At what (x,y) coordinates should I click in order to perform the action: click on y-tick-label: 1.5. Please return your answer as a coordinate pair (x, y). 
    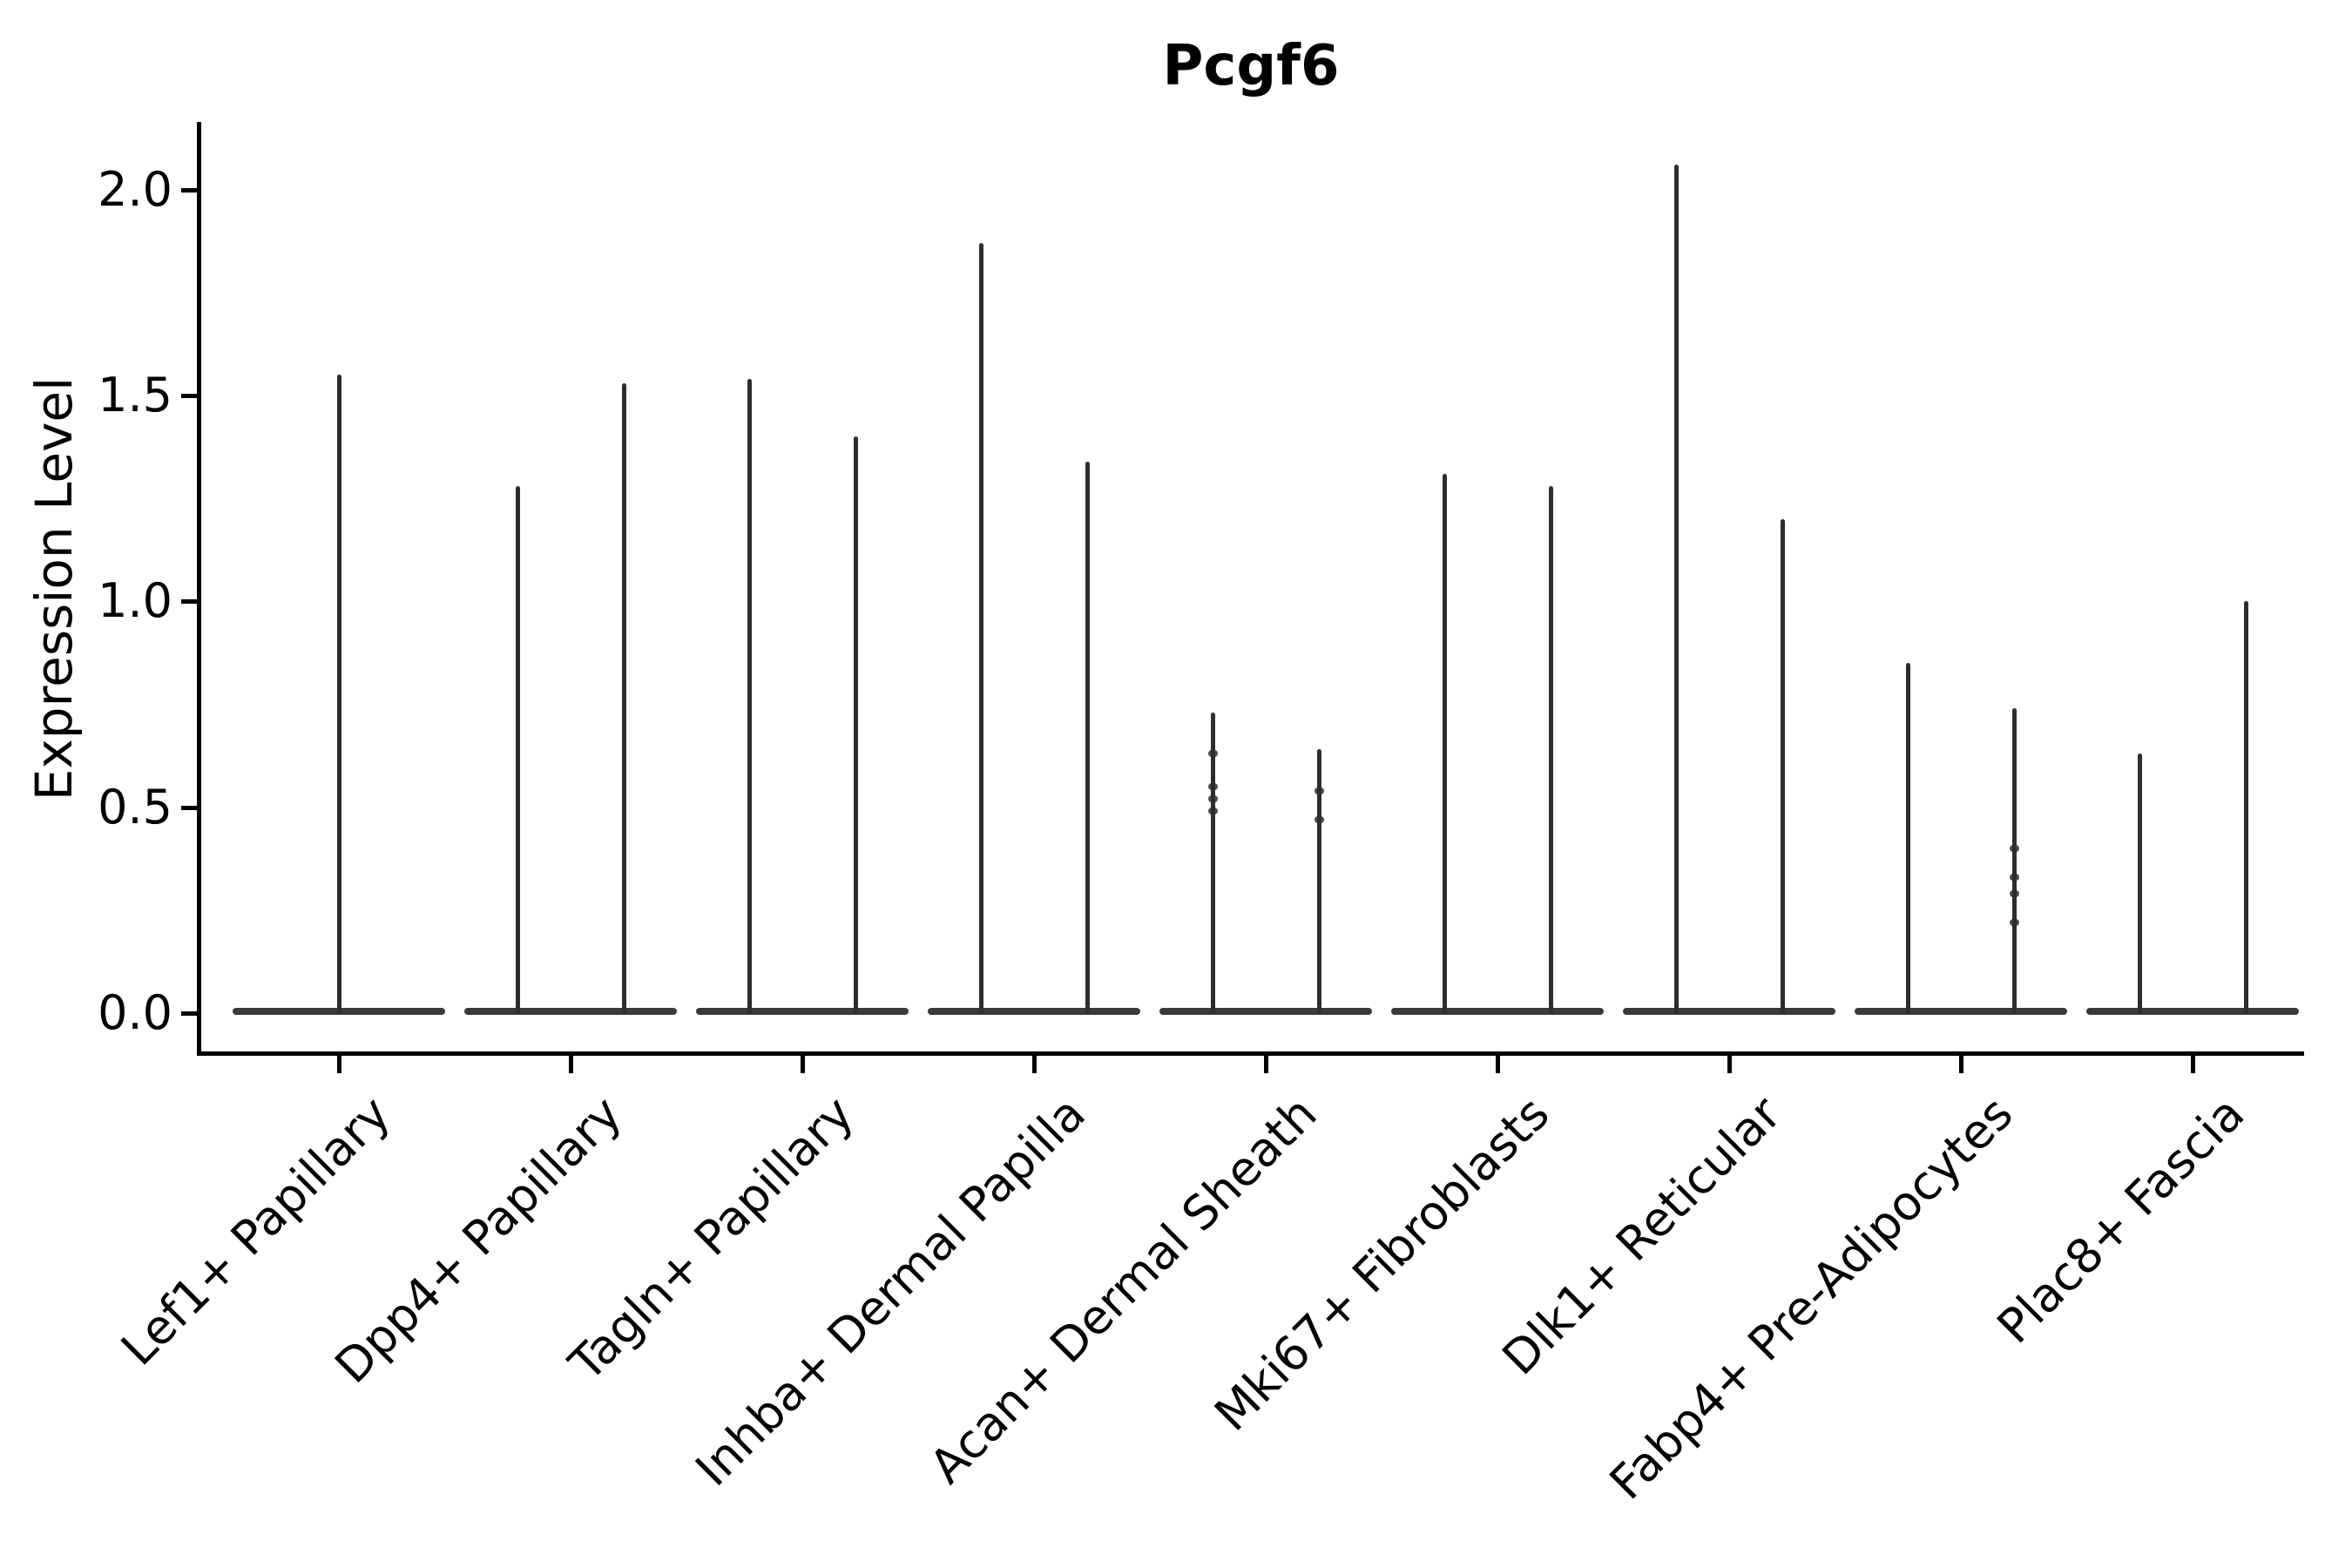
    Looking at the image, I should click on (135, 395).